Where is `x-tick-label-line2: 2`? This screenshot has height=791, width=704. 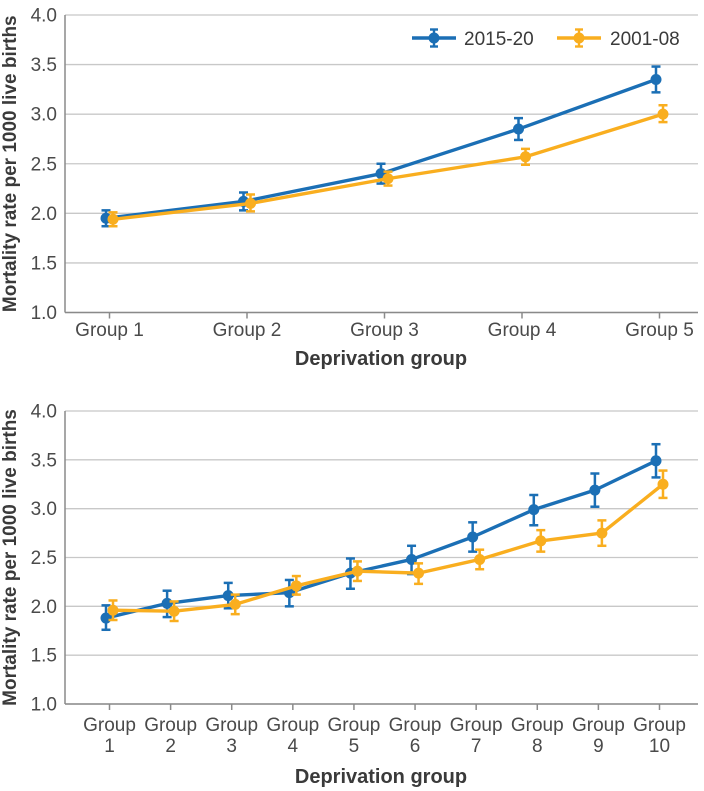
x-tick-label-line2: 2 is located at coordinates (170, 746).